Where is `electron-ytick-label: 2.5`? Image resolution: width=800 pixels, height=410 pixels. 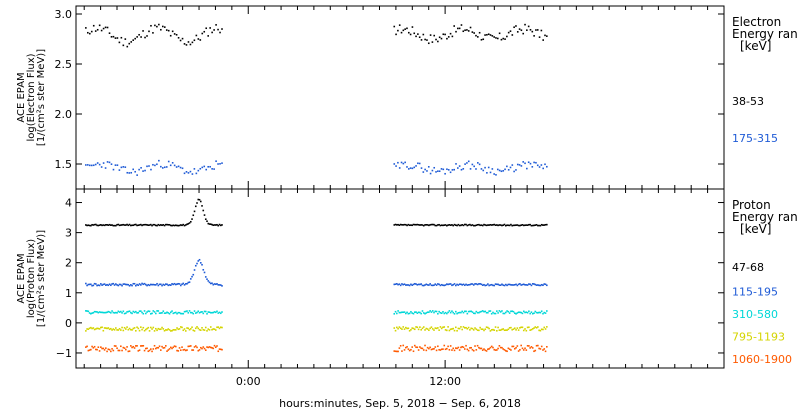 electron-ytick-label: 2.5 is located at coordinates (64, 64).